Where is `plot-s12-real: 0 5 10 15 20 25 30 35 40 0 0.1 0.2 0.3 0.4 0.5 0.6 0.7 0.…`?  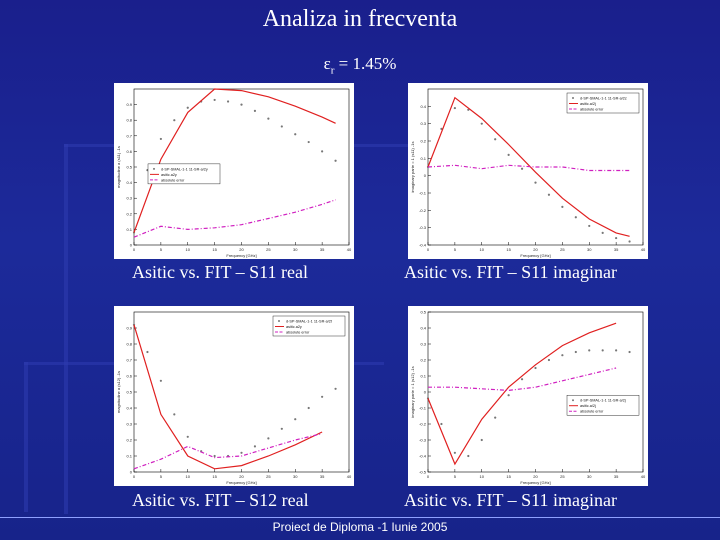 plot-s12-real: 0 5 10 15 20 25 30 35 40 0 0.1 0.2 0.3 0.4 0.5 0.6 0.7 0.… is located at coordinates (234, 396).